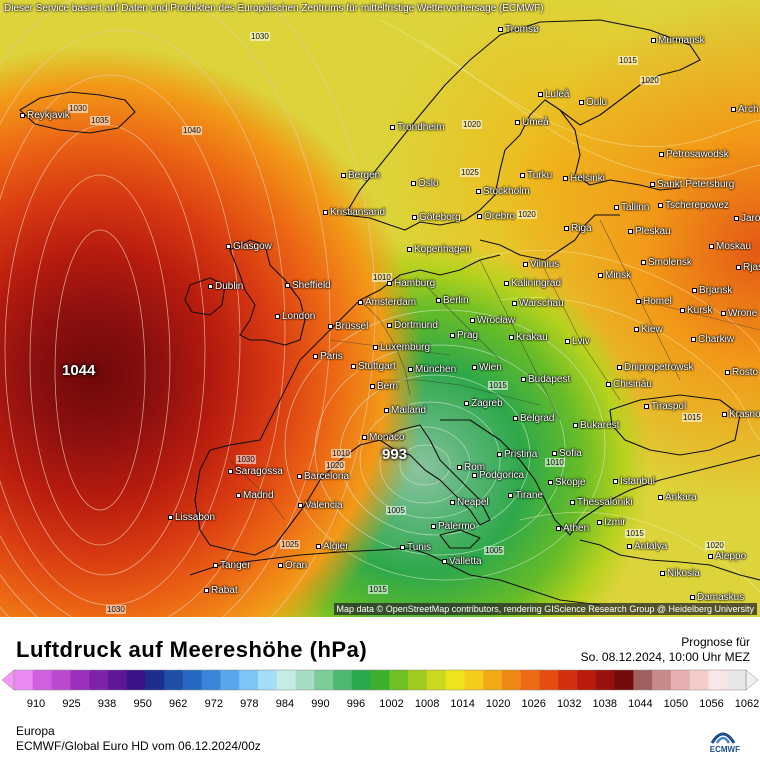 The height and width of the screenshot is (760, 760). I want to click on scale-tick-label: 1050, so click(676, 704).